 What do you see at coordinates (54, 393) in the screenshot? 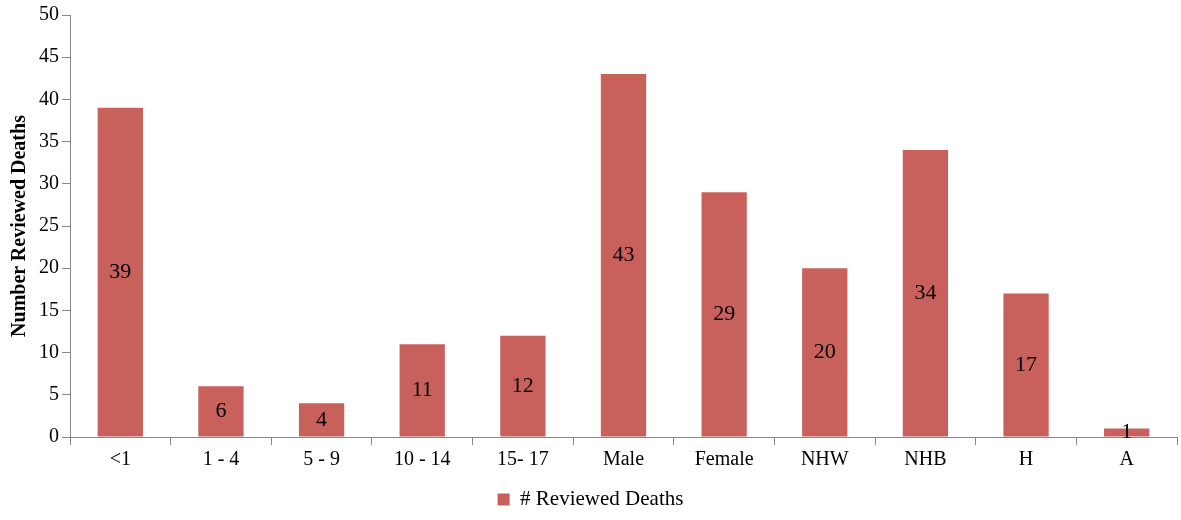
I see `y-tick-label: 5` at bounding box center [54, 393].